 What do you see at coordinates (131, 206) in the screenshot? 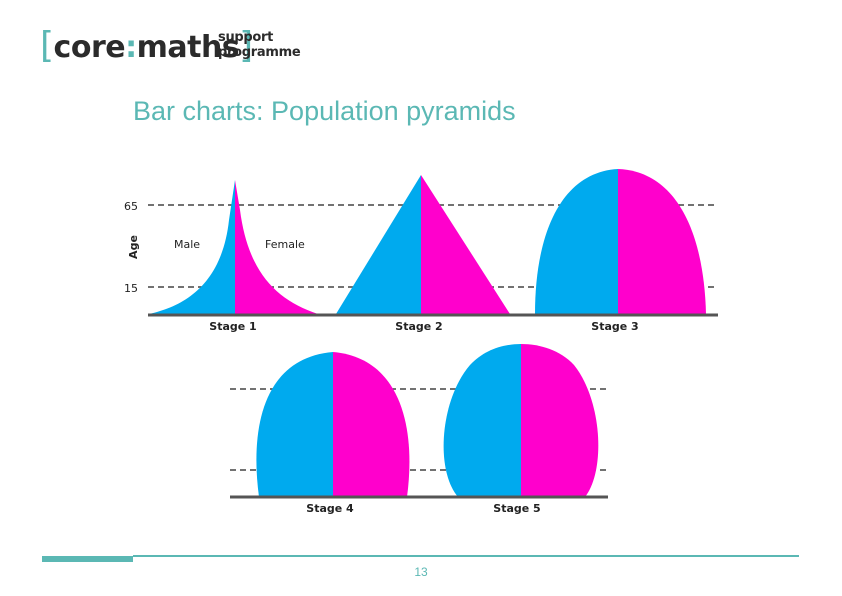
I see `tick-label-65: 65` at bounding box center [131, 206].